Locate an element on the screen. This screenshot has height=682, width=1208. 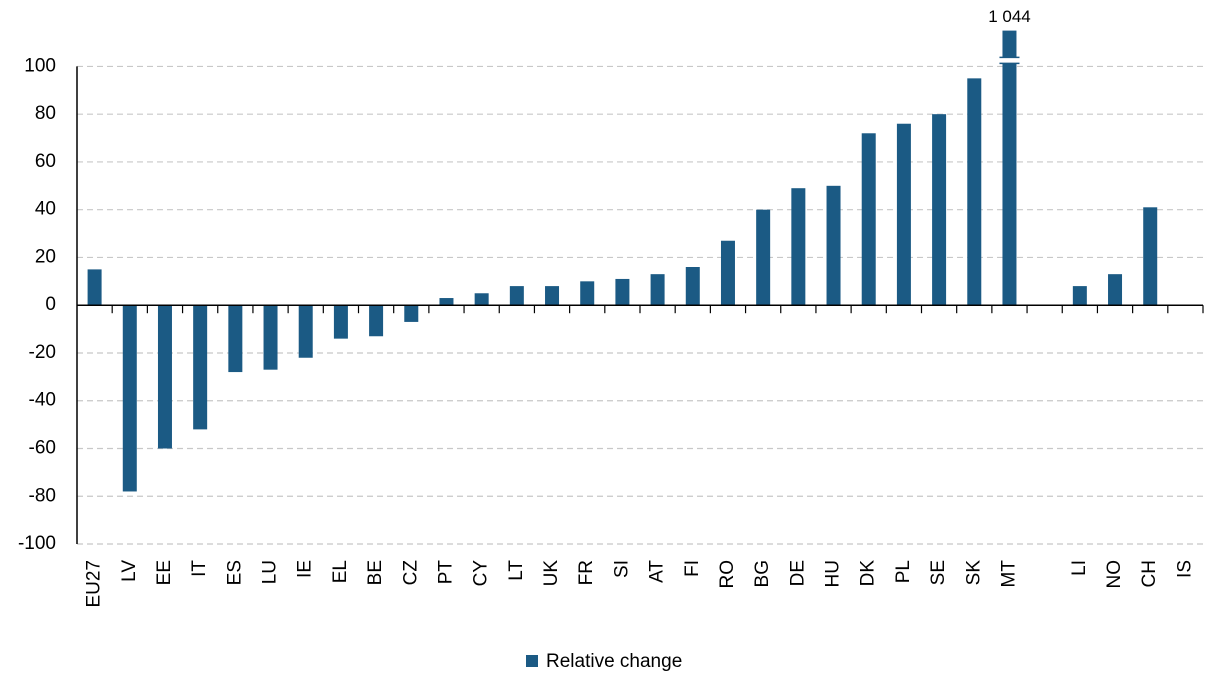
x-tick-label: PL is located at coordinates (903, 571).